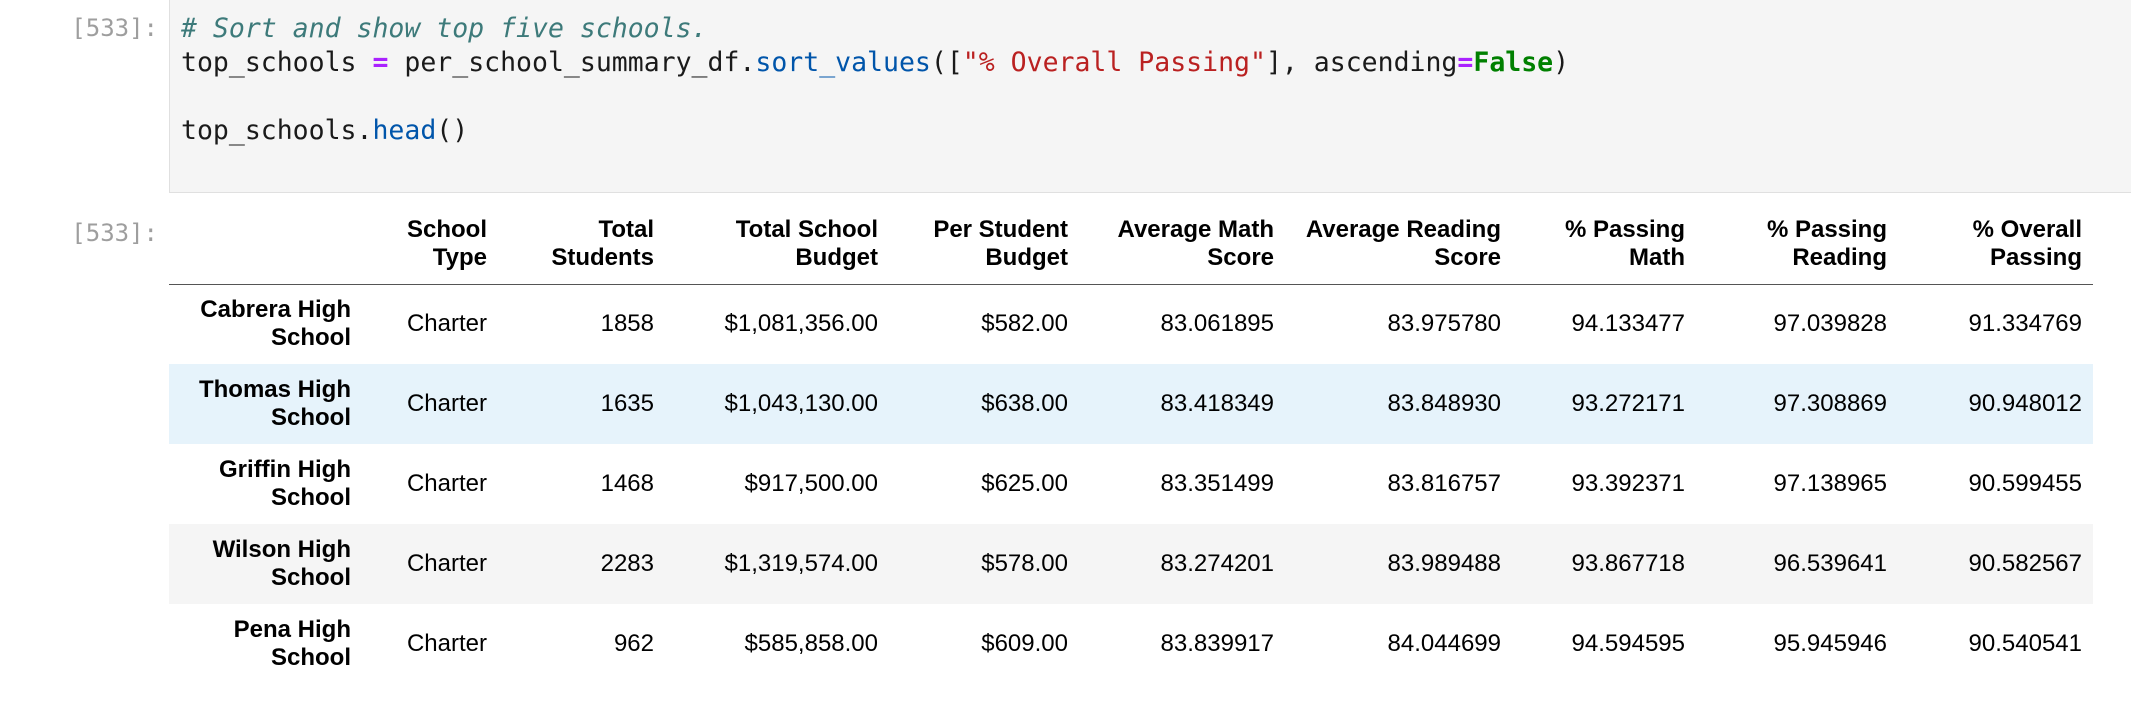 The width and height of the screenshot is (2131, 707). Describe the element at coordinates (1150, 29) in the screenshot. I see `code-line-1: # Sort and show top five schools.` at that location.